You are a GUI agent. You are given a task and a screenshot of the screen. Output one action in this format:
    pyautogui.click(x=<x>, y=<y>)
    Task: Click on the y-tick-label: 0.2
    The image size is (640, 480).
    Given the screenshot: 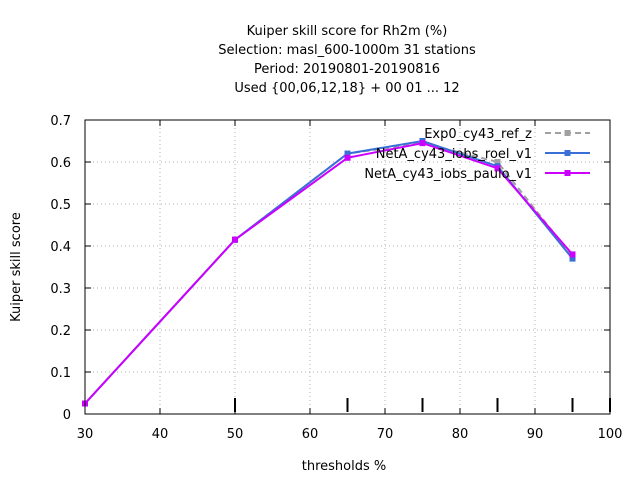 What is the action you would take?
    pyautogui.click(x=60, y=331)
    